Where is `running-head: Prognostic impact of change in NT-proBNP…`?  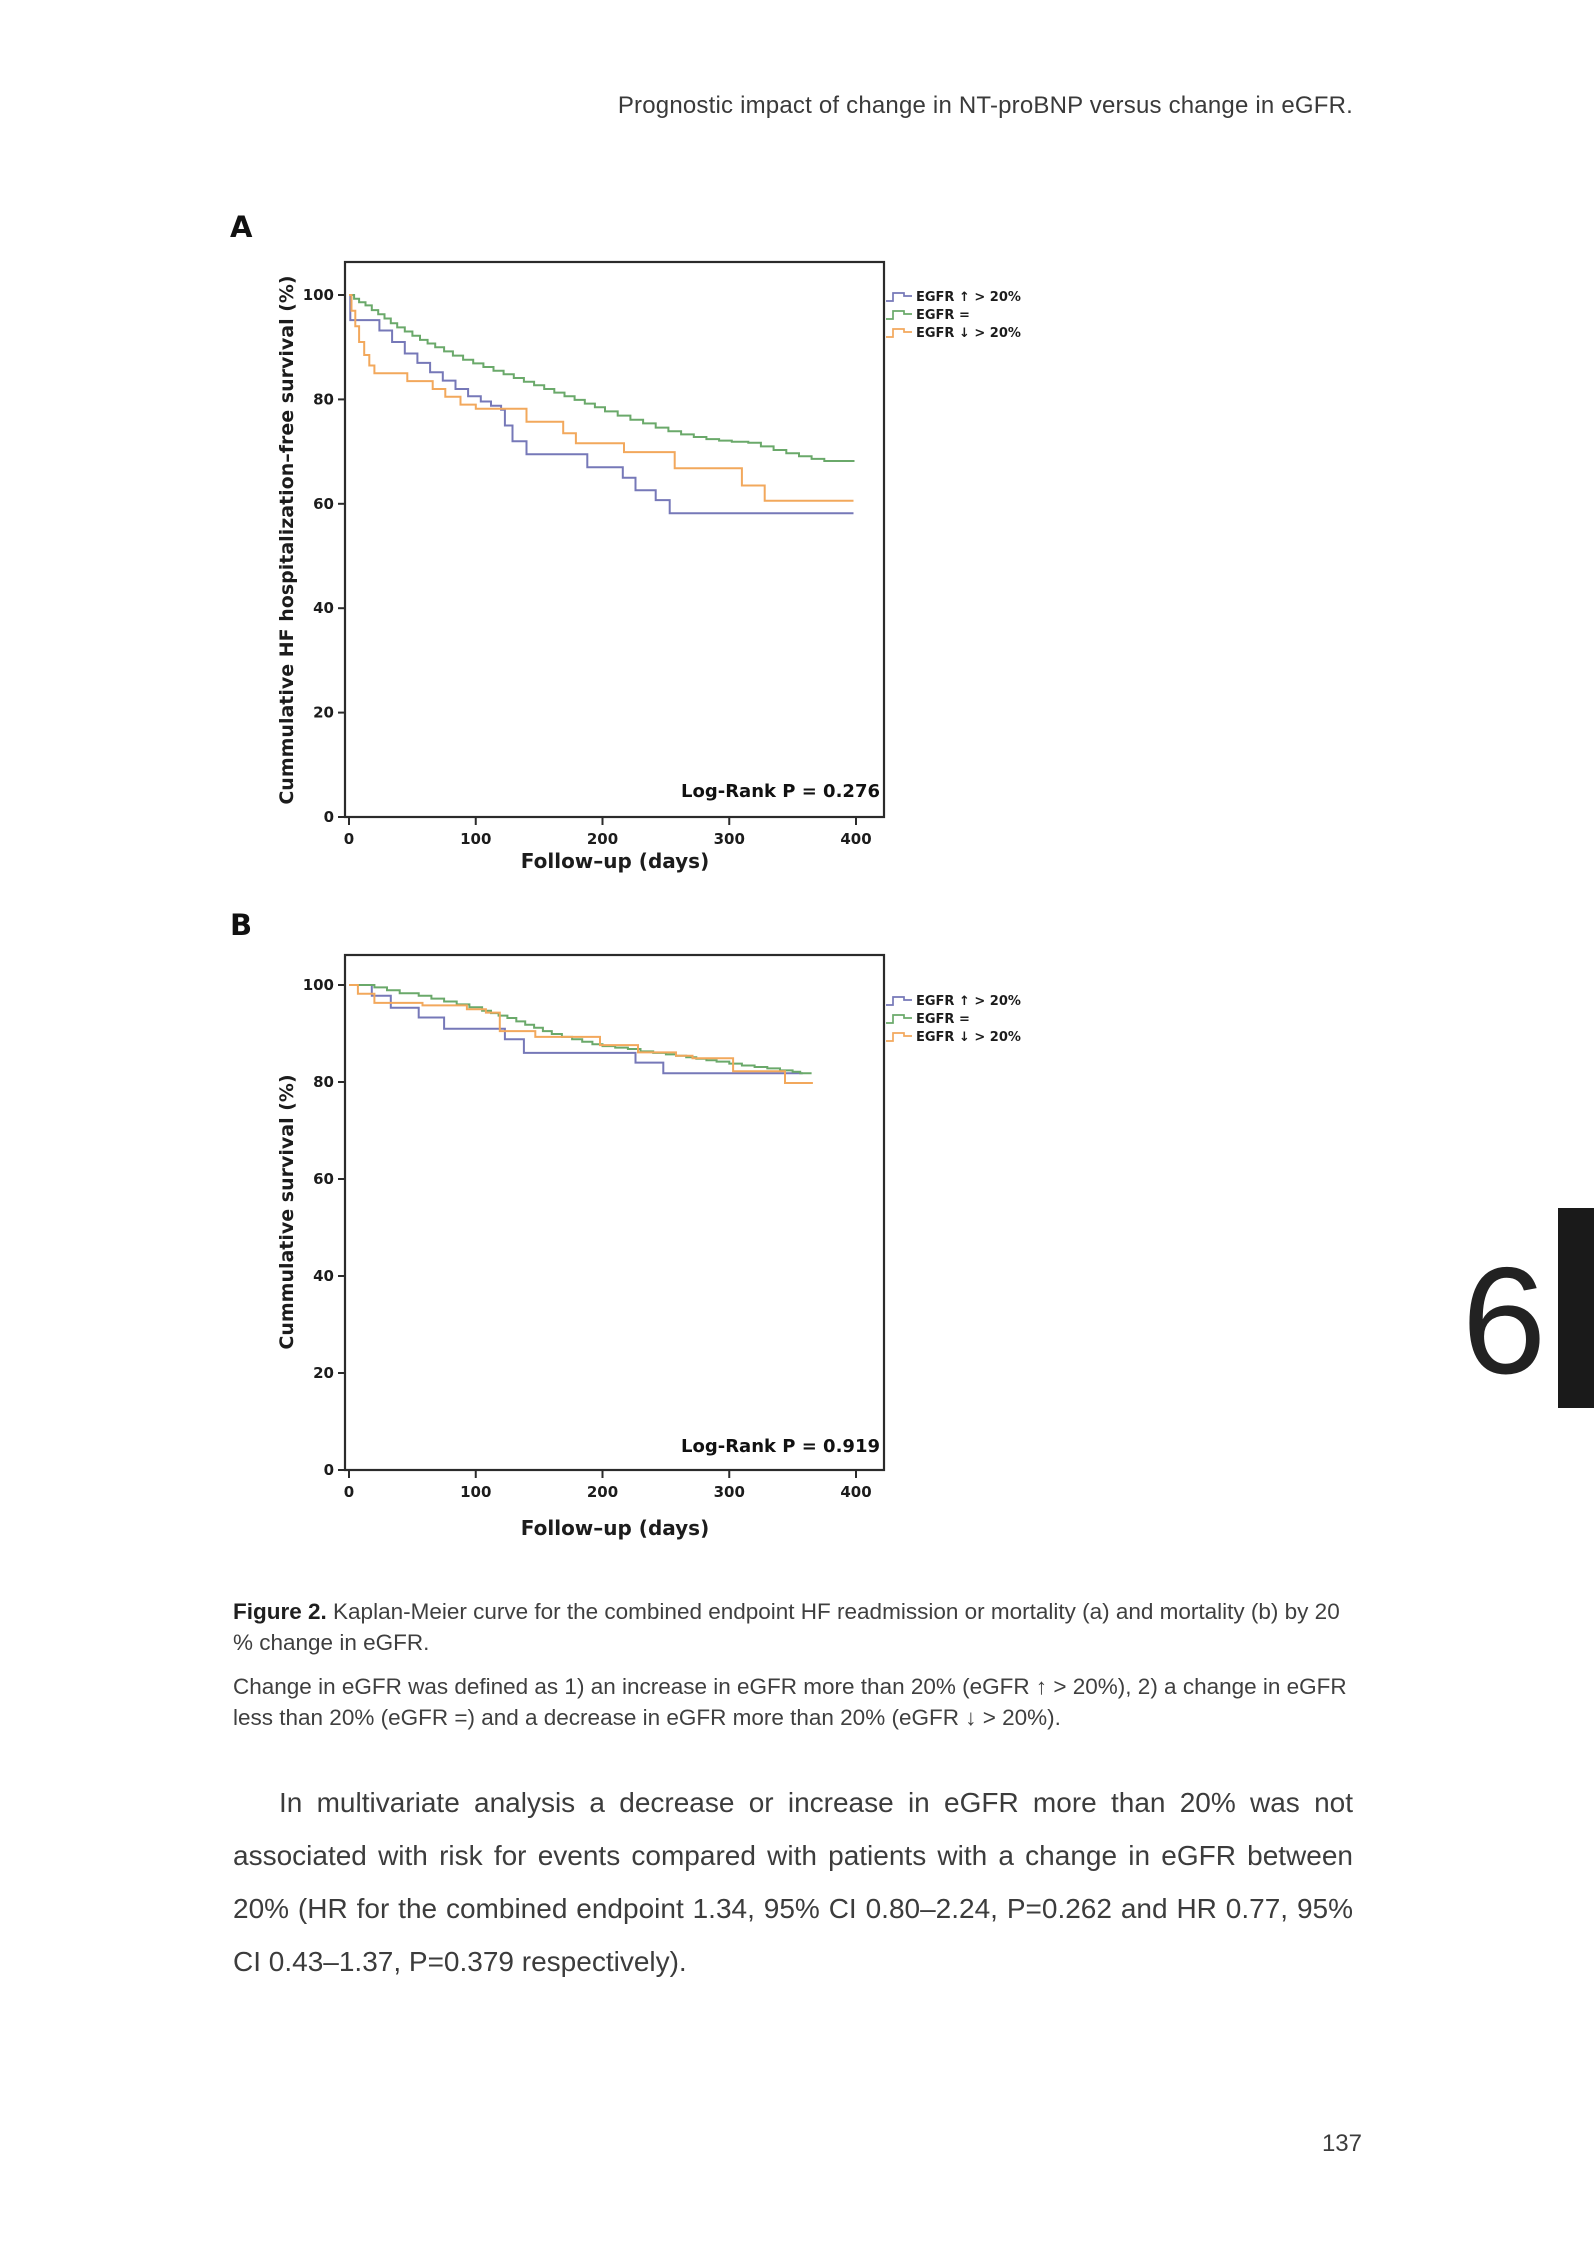 running-head: Prognostic impact of change in NT-proBNP… is located at coordinates (985, 105).